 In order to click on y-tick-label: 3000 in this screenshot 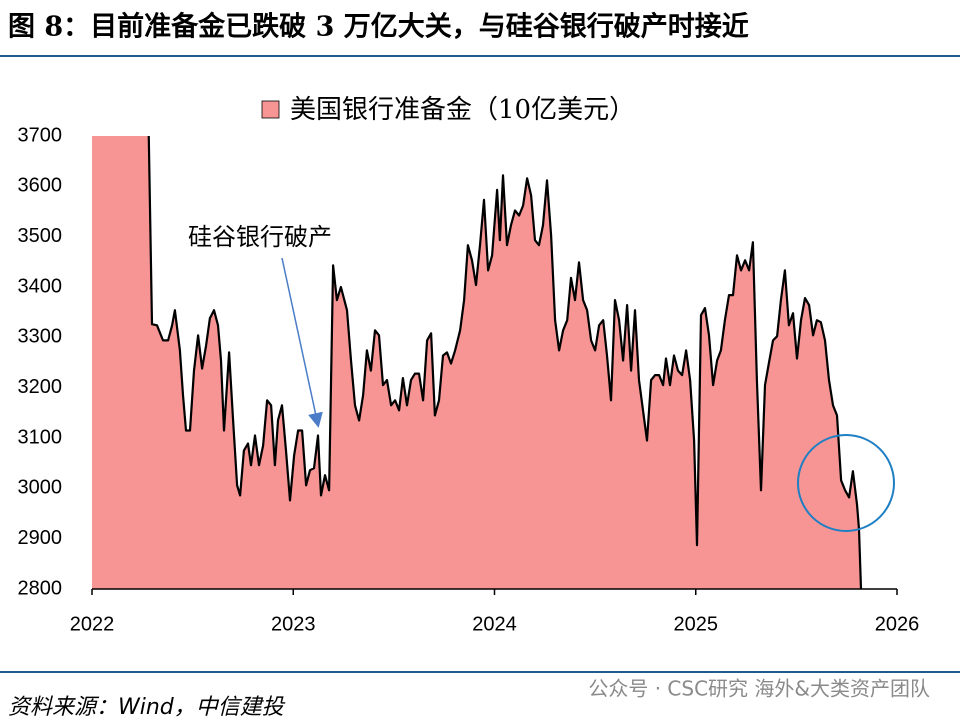, I will do `click(40, 488)`.